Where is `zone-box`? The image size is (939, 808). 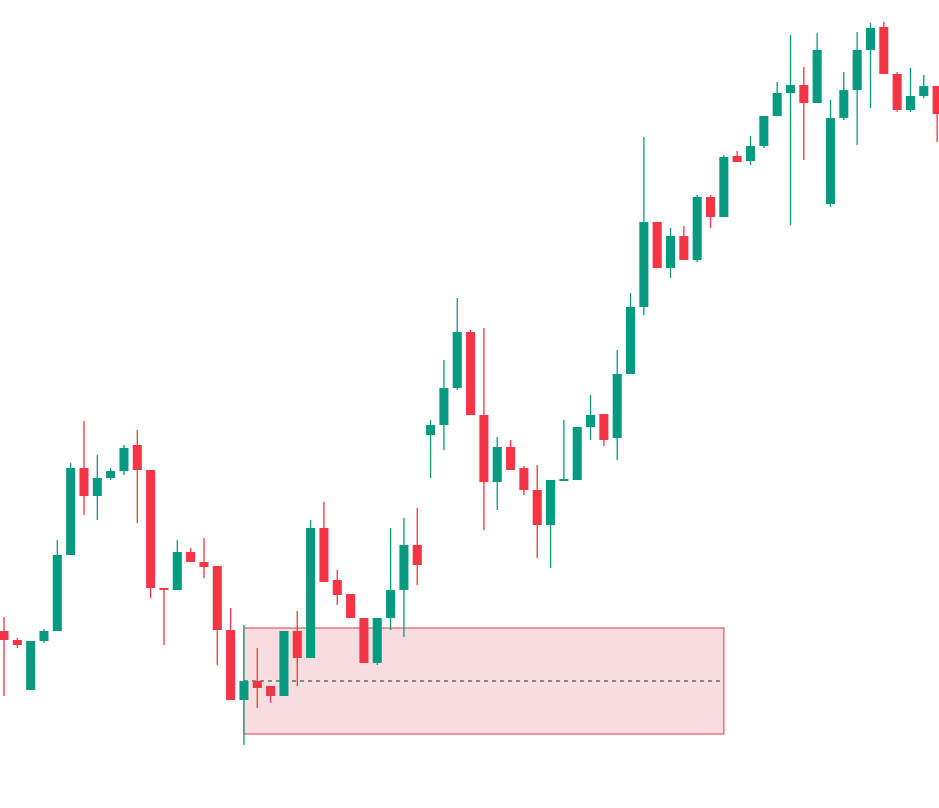 zone-box is located at coordinates (484, 681).